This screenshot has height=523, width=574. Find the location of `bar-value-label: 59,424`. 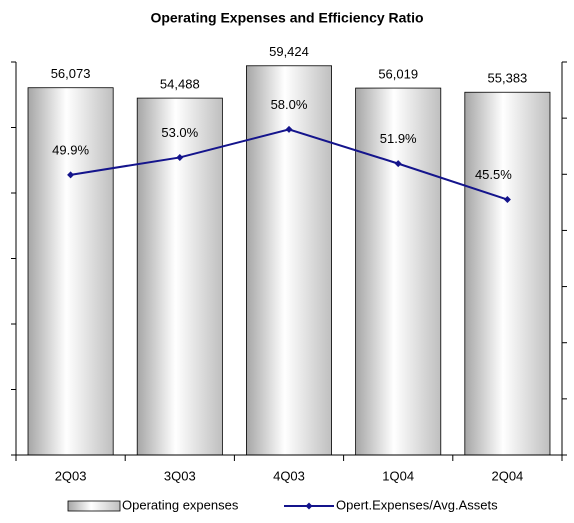

bar-value-label: 59,424 is located at coordinates (289, 51).